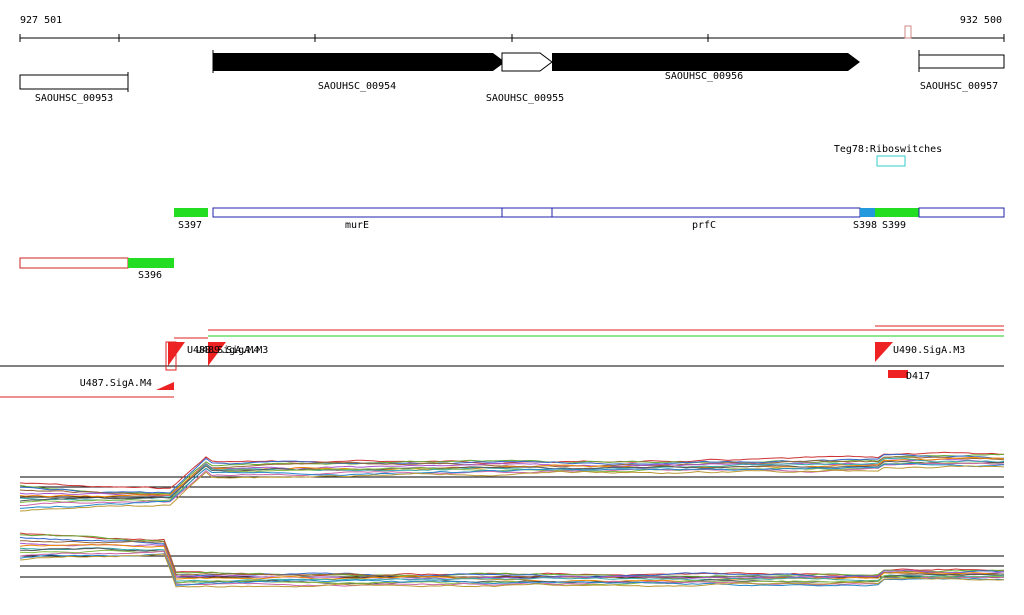  I want to click on segment-label: prfC, so click(704, 225).